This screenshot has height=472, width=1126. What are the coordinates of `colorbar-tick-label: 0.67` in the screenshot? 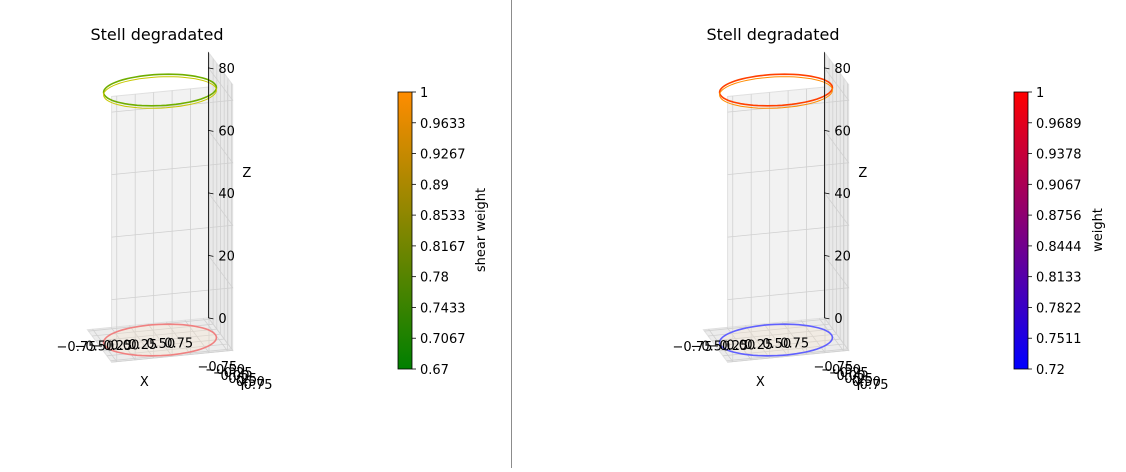 It's located at (434, 370).